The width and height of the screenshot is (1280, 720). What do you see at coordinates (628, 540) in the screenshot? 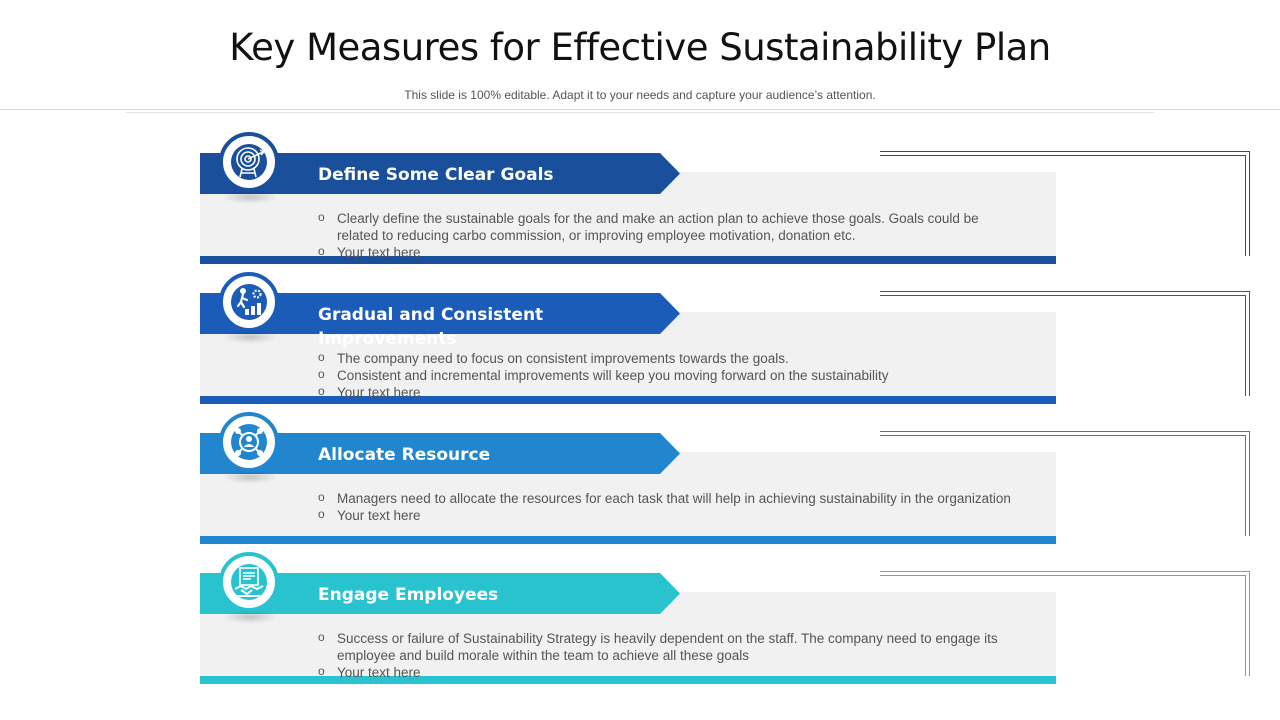
I see `card-bottom-bar` at bounding box center [628, 540].